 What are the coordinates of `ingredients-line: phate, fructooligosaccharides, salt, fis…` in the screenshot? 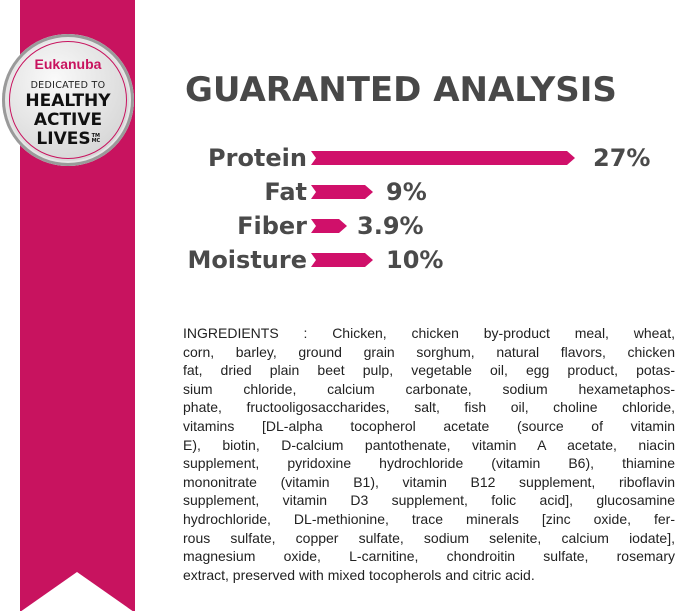 It's located at (429, 407).